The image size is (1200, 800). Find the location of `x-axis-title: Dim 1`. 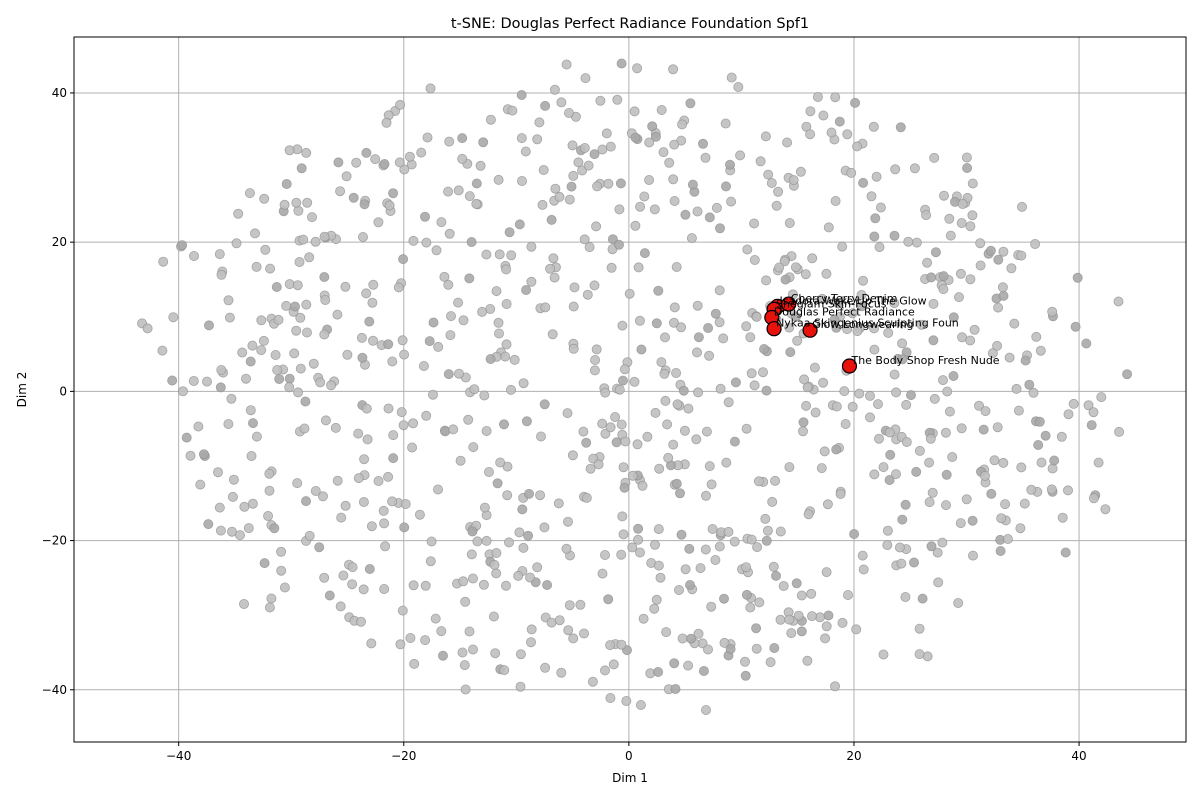

x-axis-title: Dim 1 is located at coordinates (630, 778).